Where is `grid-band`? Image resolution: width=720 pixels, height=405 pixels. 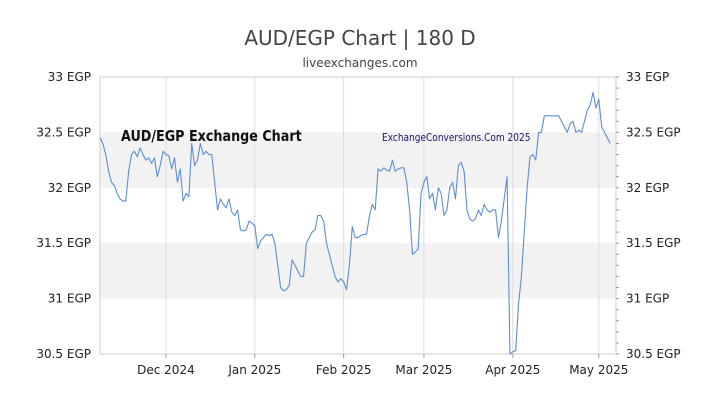
grid-band is located at coordinates (358, 271).